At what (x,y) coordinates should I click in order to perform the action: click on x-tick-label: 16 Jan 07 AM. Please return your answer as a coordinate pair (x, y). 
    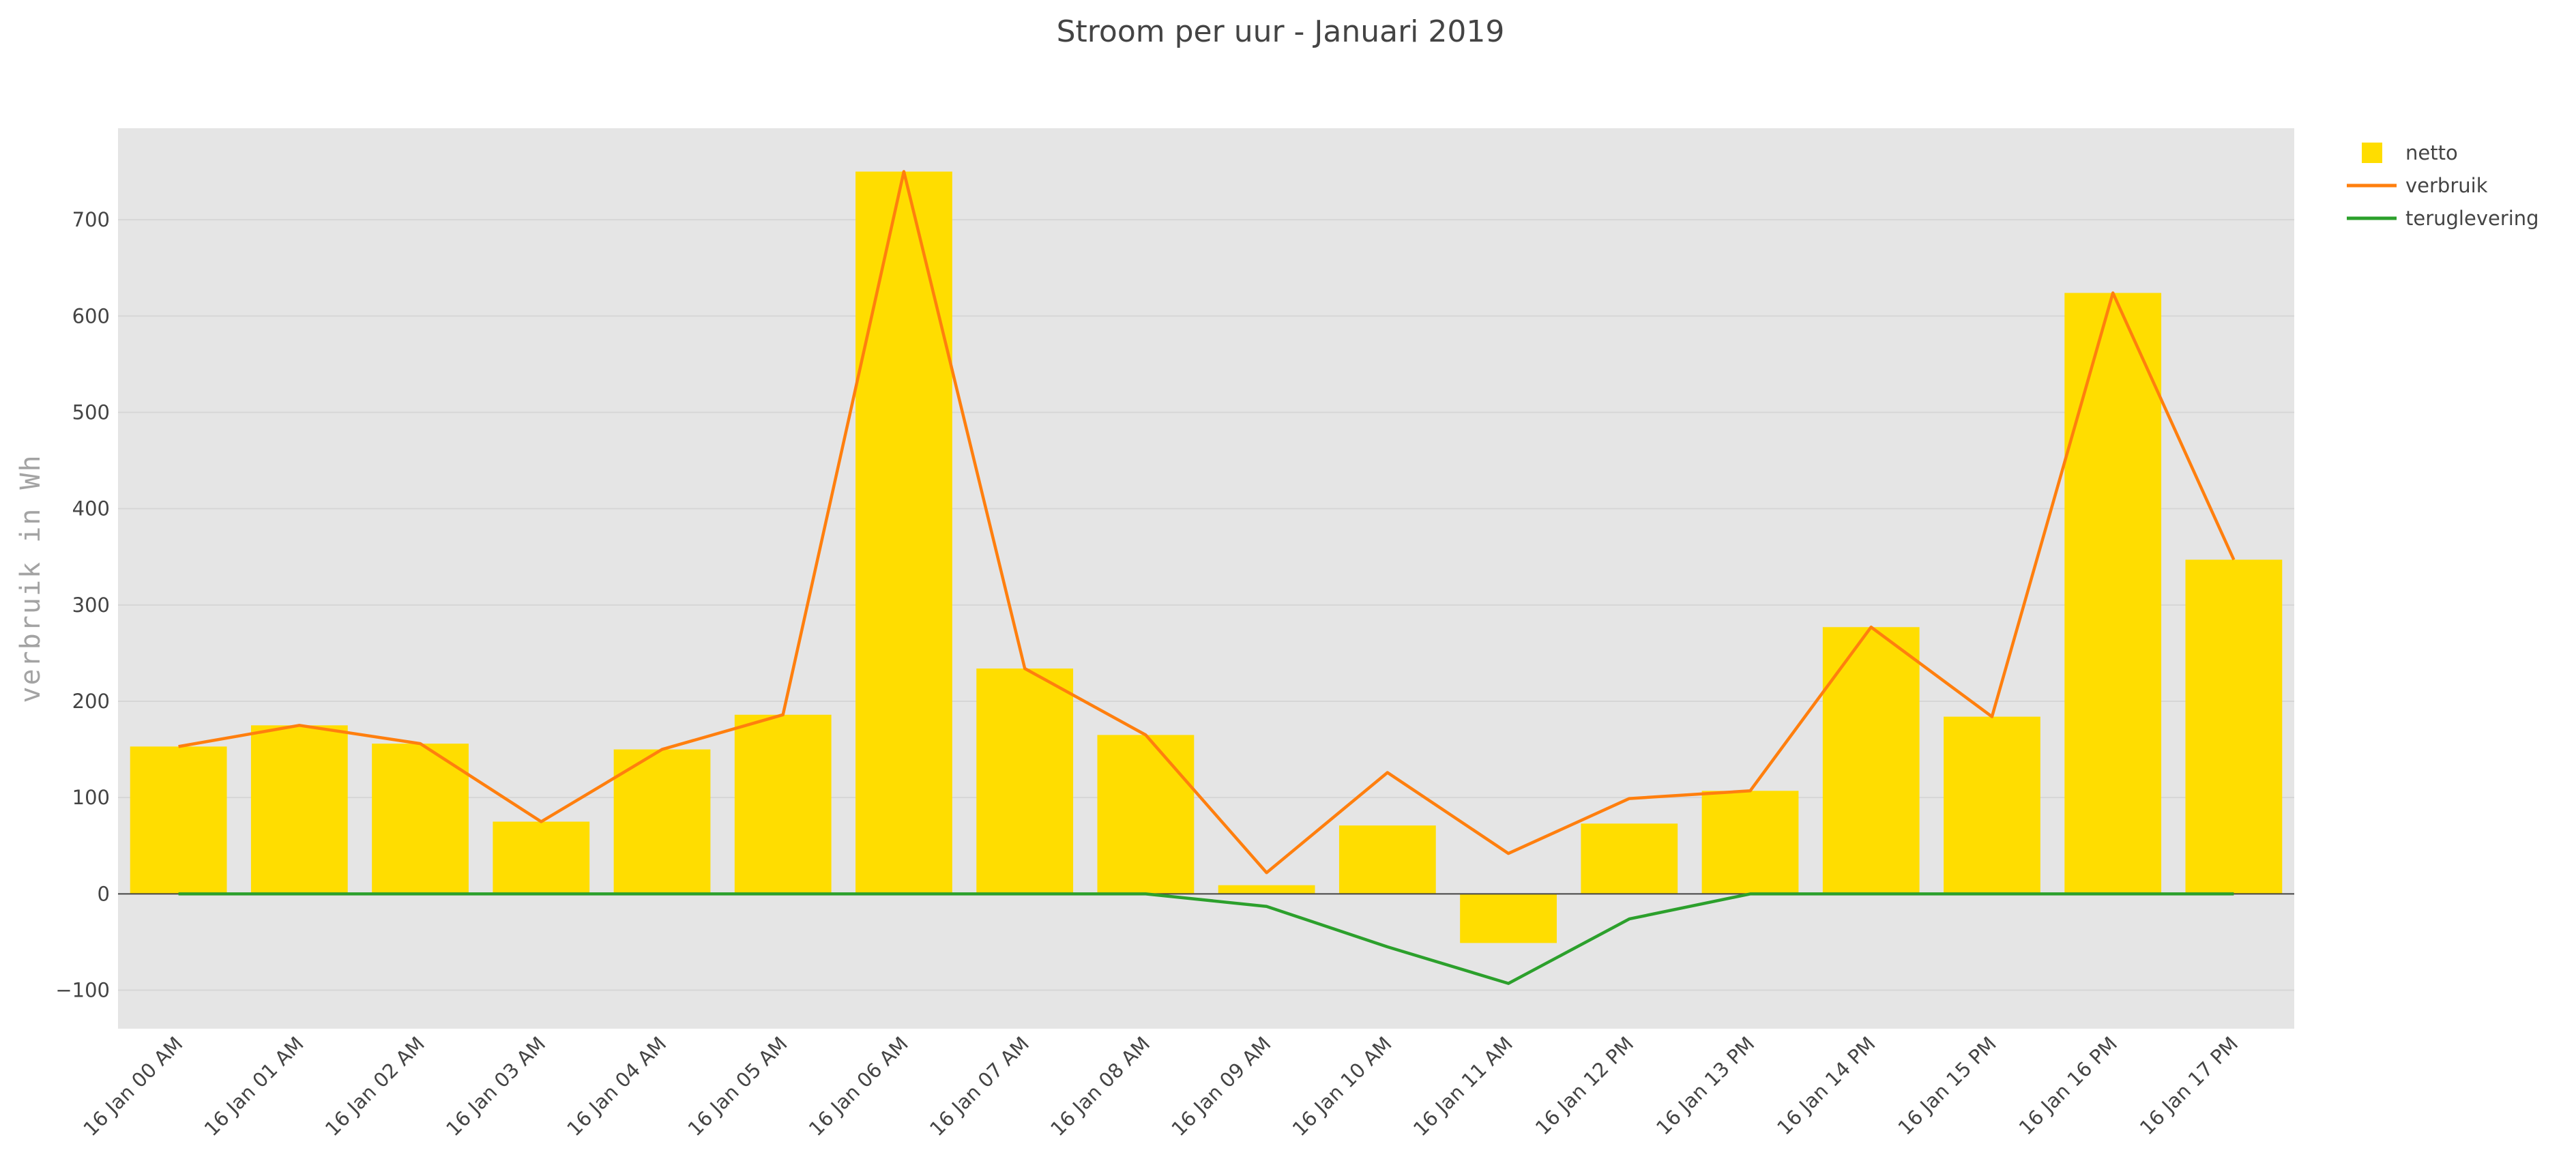
    Looking at the image, I should click on (979, 1086).